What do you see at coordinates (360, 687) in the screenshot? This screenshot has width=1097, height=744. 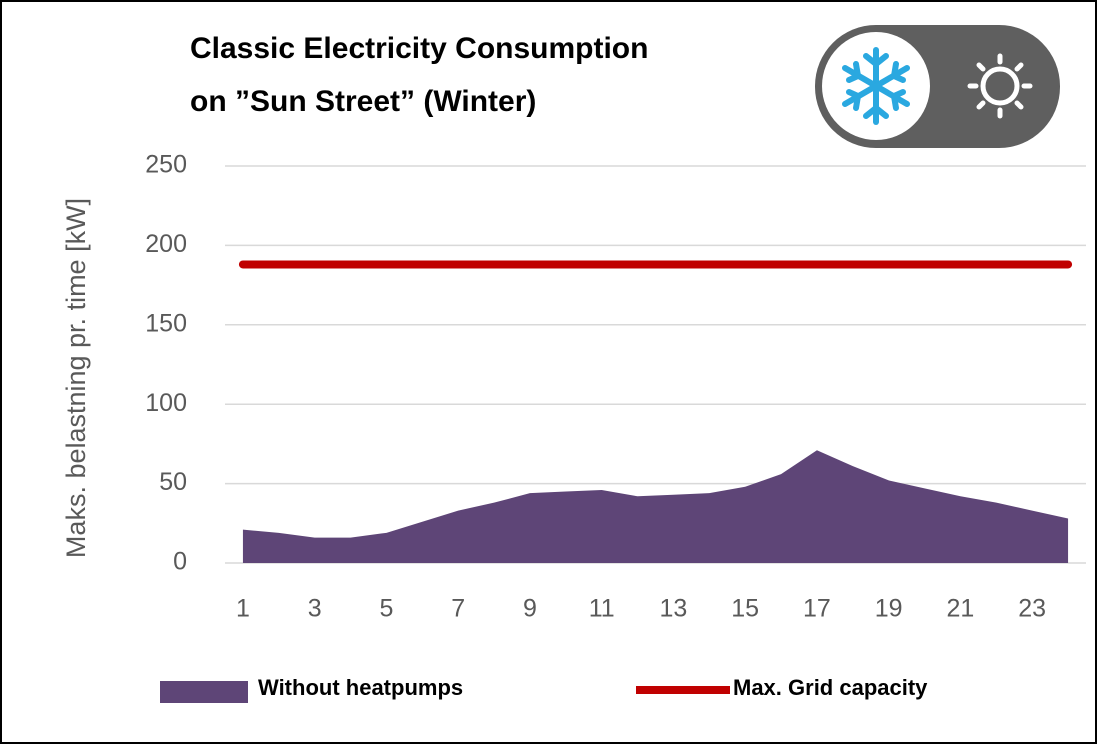 I see `legend-label: Without heatpumps` at bounding box center [360, 687].